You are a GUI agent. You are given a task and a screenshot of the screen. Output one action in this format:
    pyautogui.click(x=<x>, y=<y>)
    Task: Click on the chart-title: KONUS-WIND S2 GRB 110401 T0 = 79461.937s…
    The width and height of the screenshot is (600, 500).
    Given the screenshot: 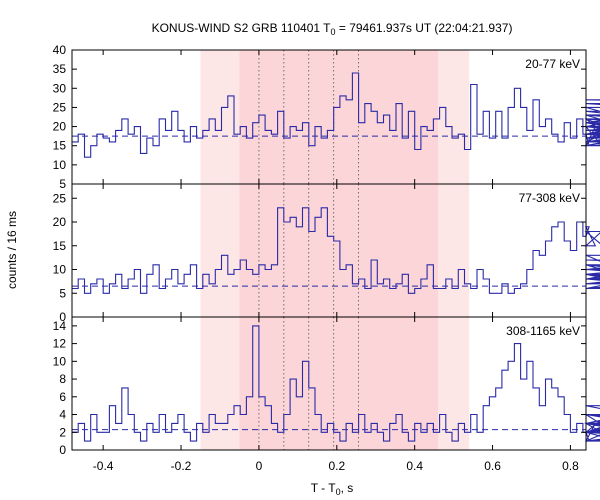 What is the action you would take?
    pyautogui.click(x=332, y=29)
    